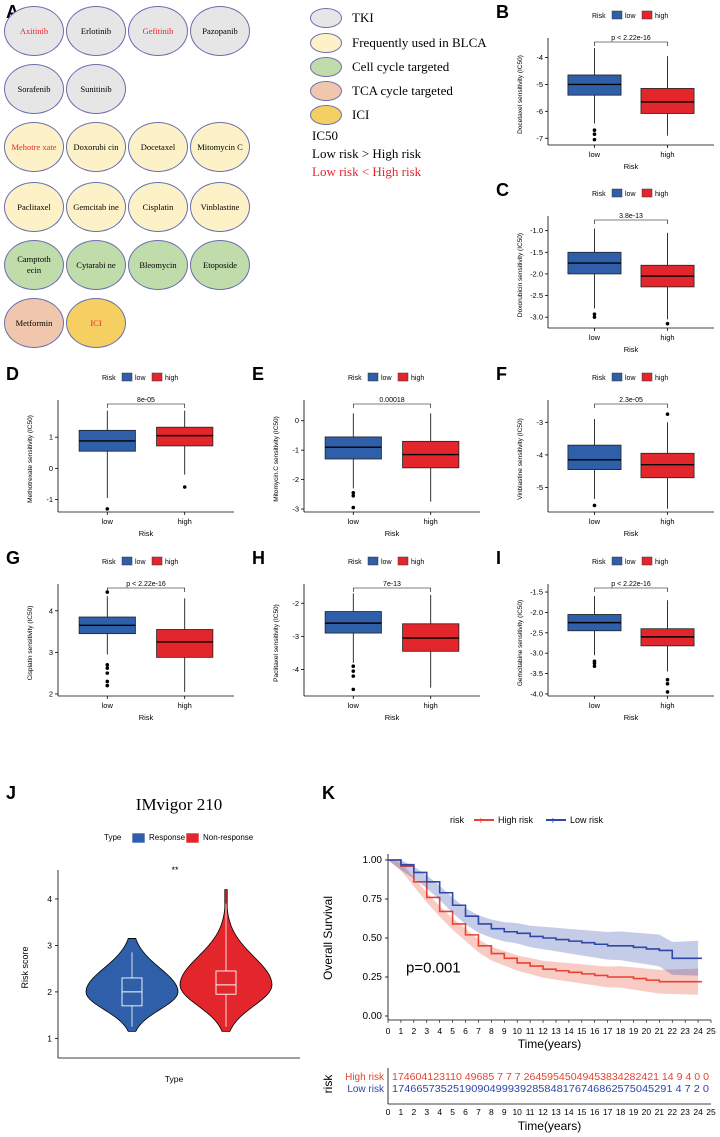 This screenshot has height=1137, width=720. Describe the element at coordinates (631, 400) in the screenshot. I see `p-value: 2.3e-05` at that location.